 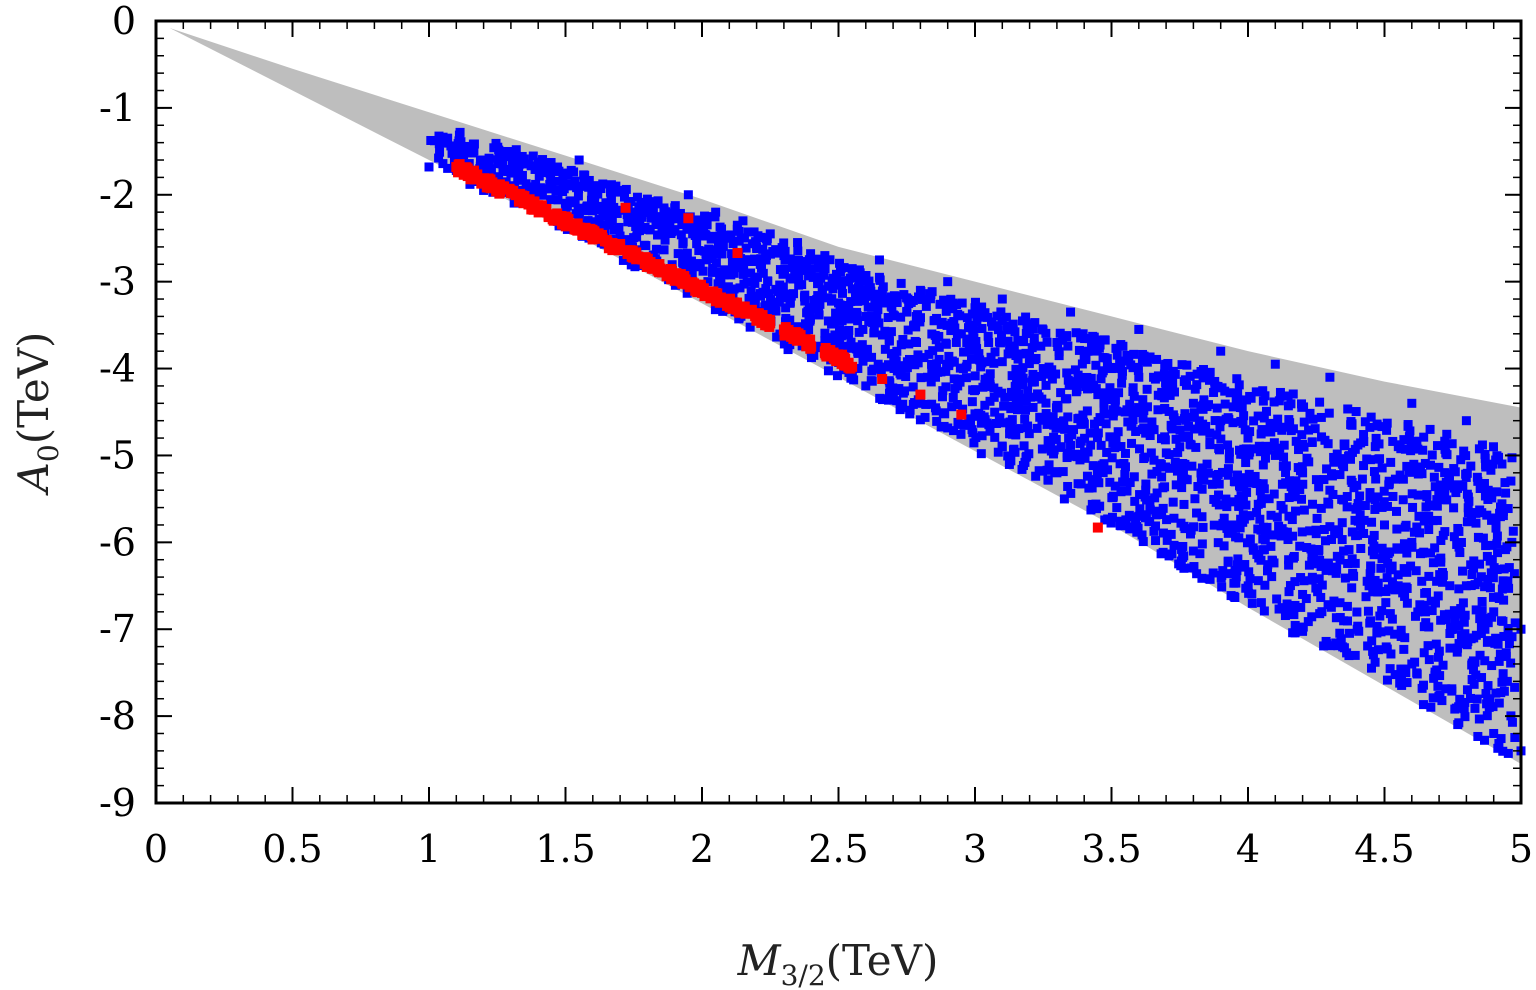 I want to click on x-tick-label: 0.5, so click(x=292, y=849).